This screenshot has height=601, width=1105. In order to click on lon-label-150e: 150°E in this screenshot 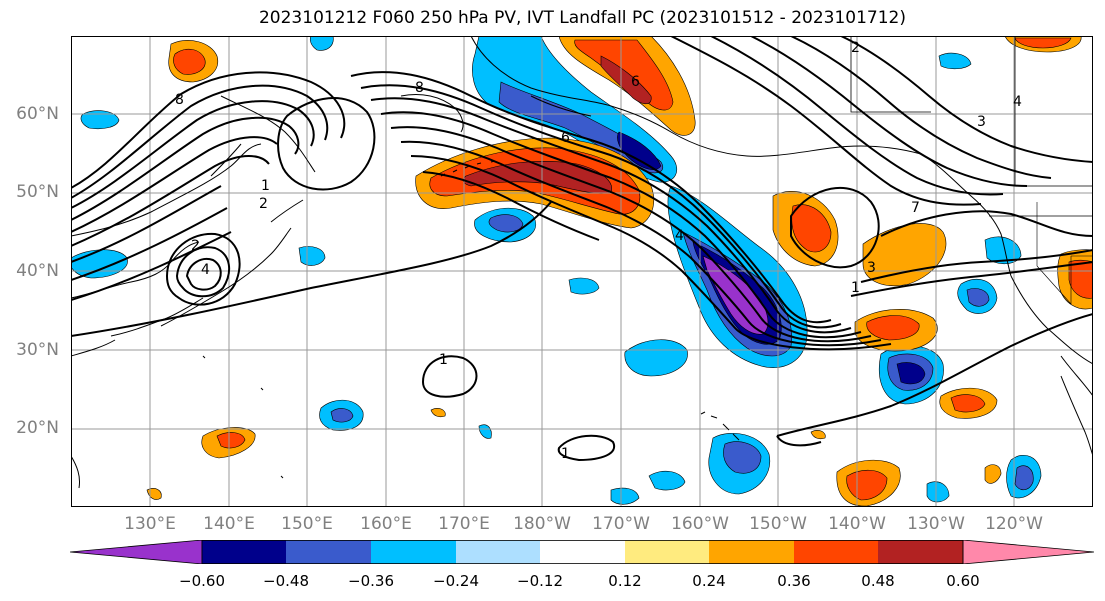, I will do `click(307, 524)`.